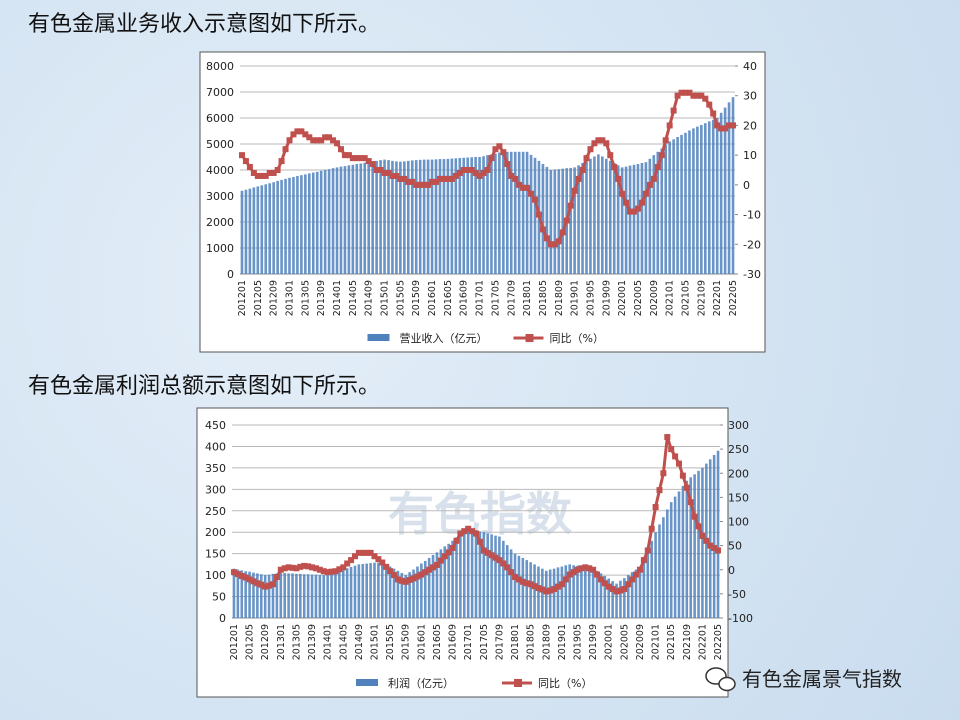 This screenshot has width=960, height=720. I want to click on y2-tick-label: 40, so click(750, 66).